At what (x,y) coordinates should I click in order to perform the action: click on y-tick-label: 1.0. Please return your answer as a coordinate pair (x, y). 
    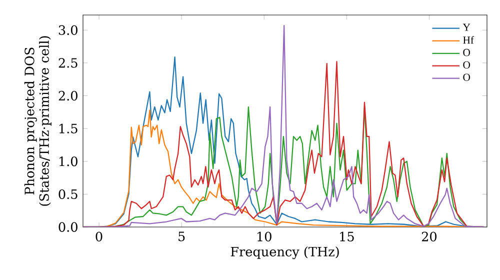
    Looking at the image, I should click on (69, 161).